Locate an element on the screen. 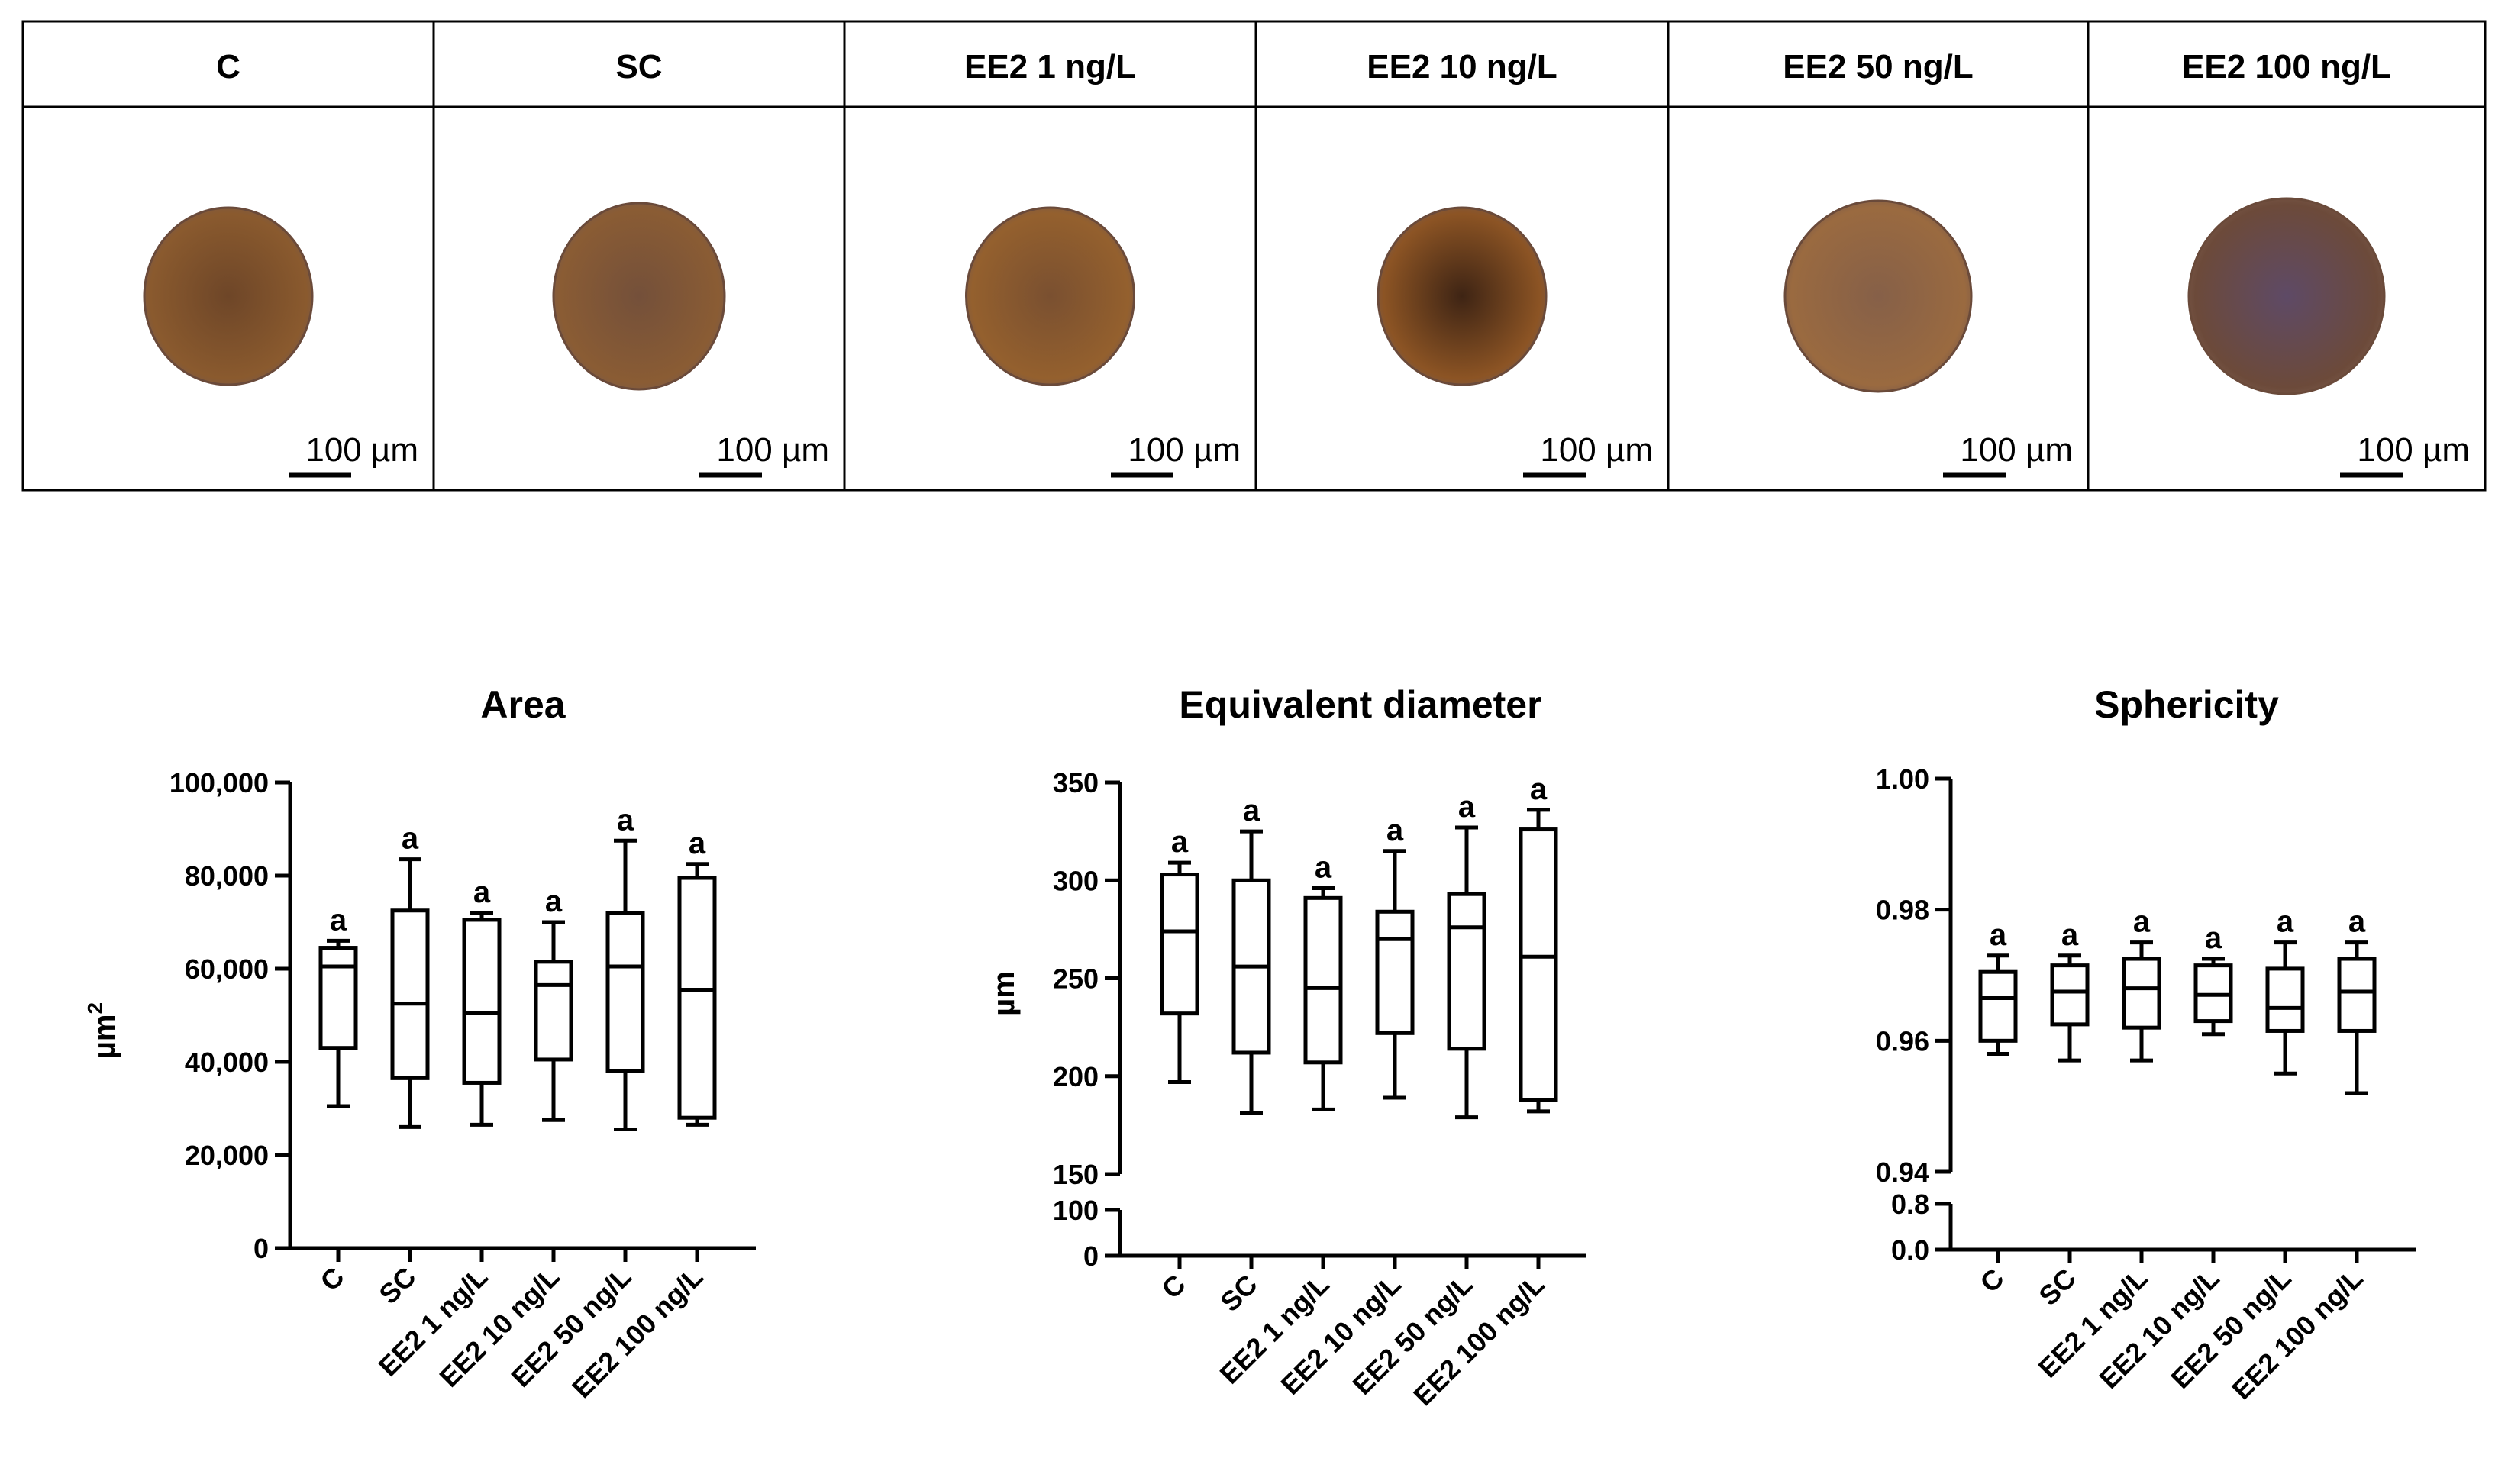 The image size is (2508, 1484). y-axis-label-superscript: 2 is located at coordinates (95, 1008).